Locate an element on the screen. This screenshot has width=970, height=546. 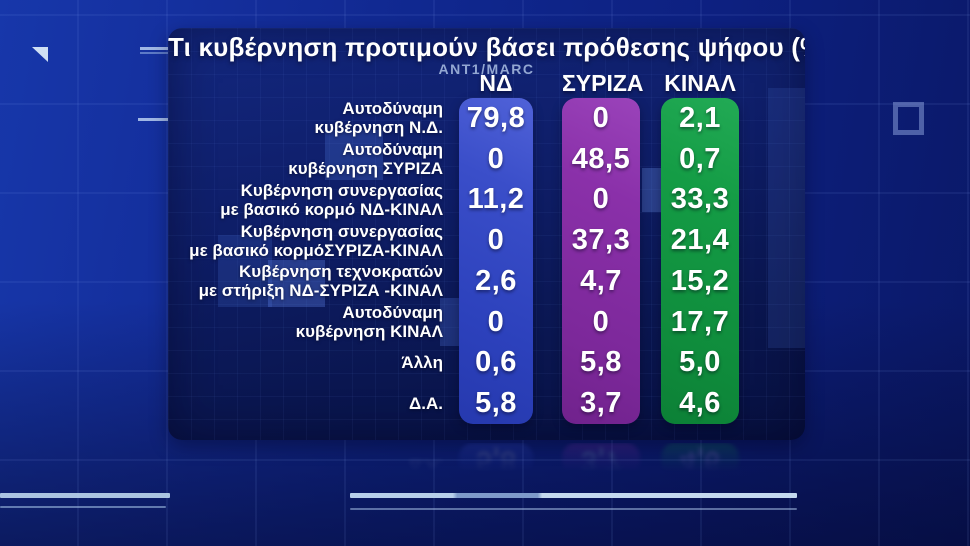
row-label: Αυτοδύναμη κυβέρνηση ΣΥΡΙΖΑ is located at coordinates (365, 159).